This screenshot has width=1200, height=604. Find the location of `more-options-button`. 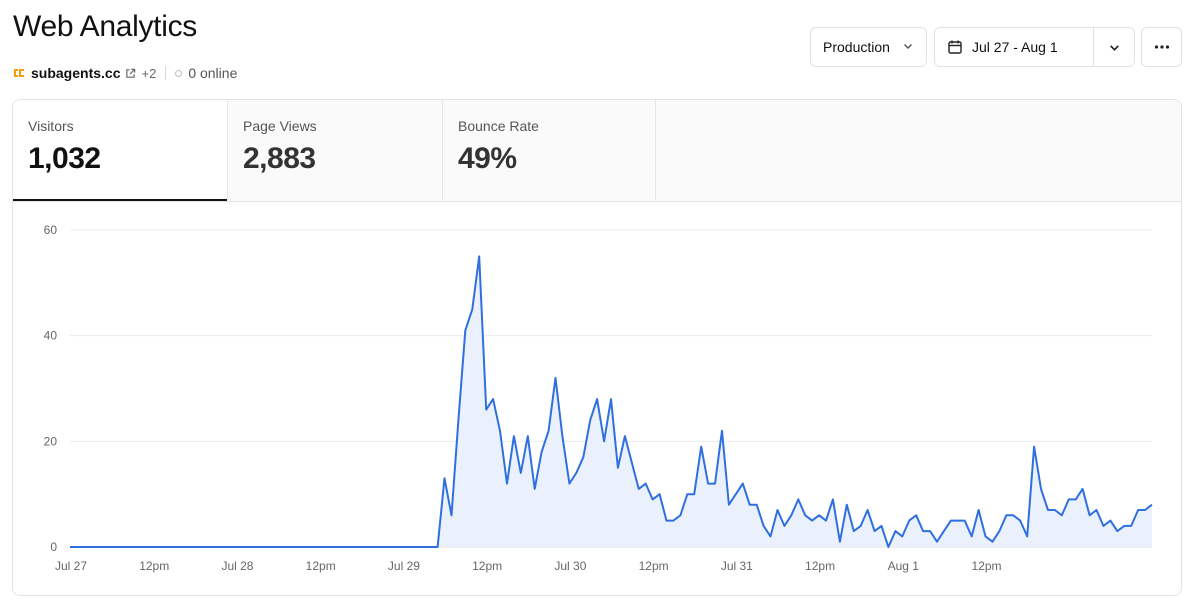

more-options-button is located at coordinates (1161, 47).